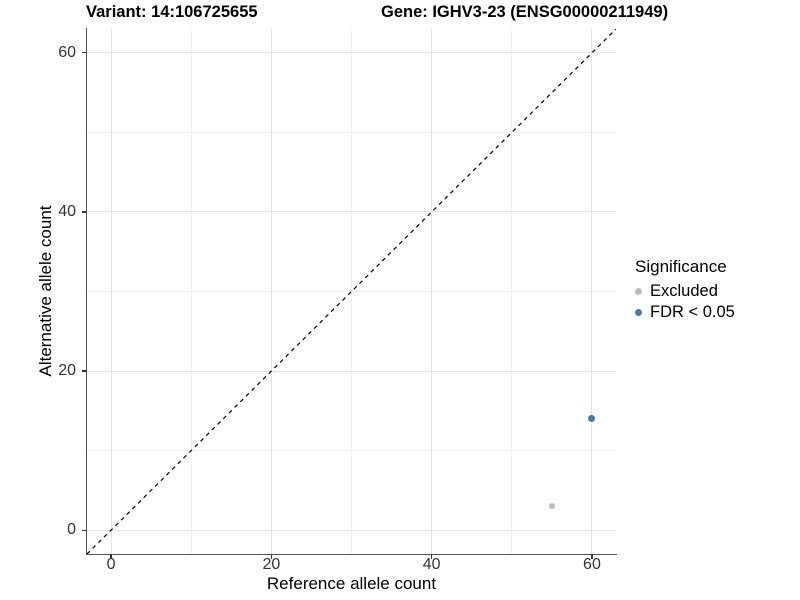 The width and height of the screenshot is (800, 600). Describe the element at coordinates (172, 12) in the screenshot. I see `variant-title: Variant: 14:106725655` at that location.